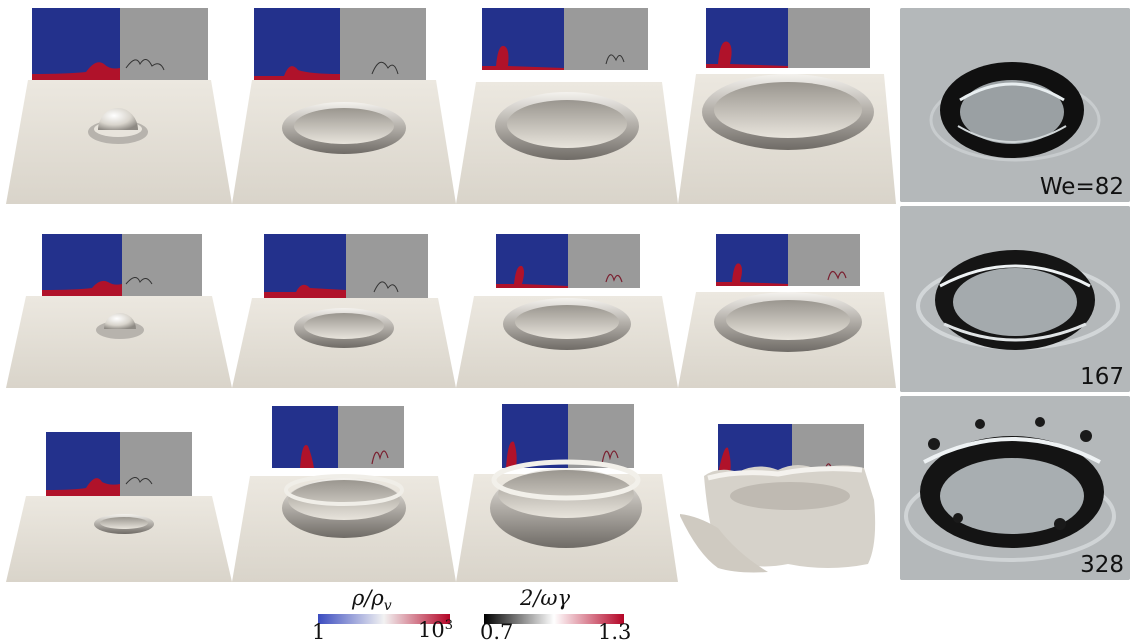 Image resolution: width=1132 pixels, height=644 pixels. I want to click on sim-panel-r3-c3, so click(567, 493).